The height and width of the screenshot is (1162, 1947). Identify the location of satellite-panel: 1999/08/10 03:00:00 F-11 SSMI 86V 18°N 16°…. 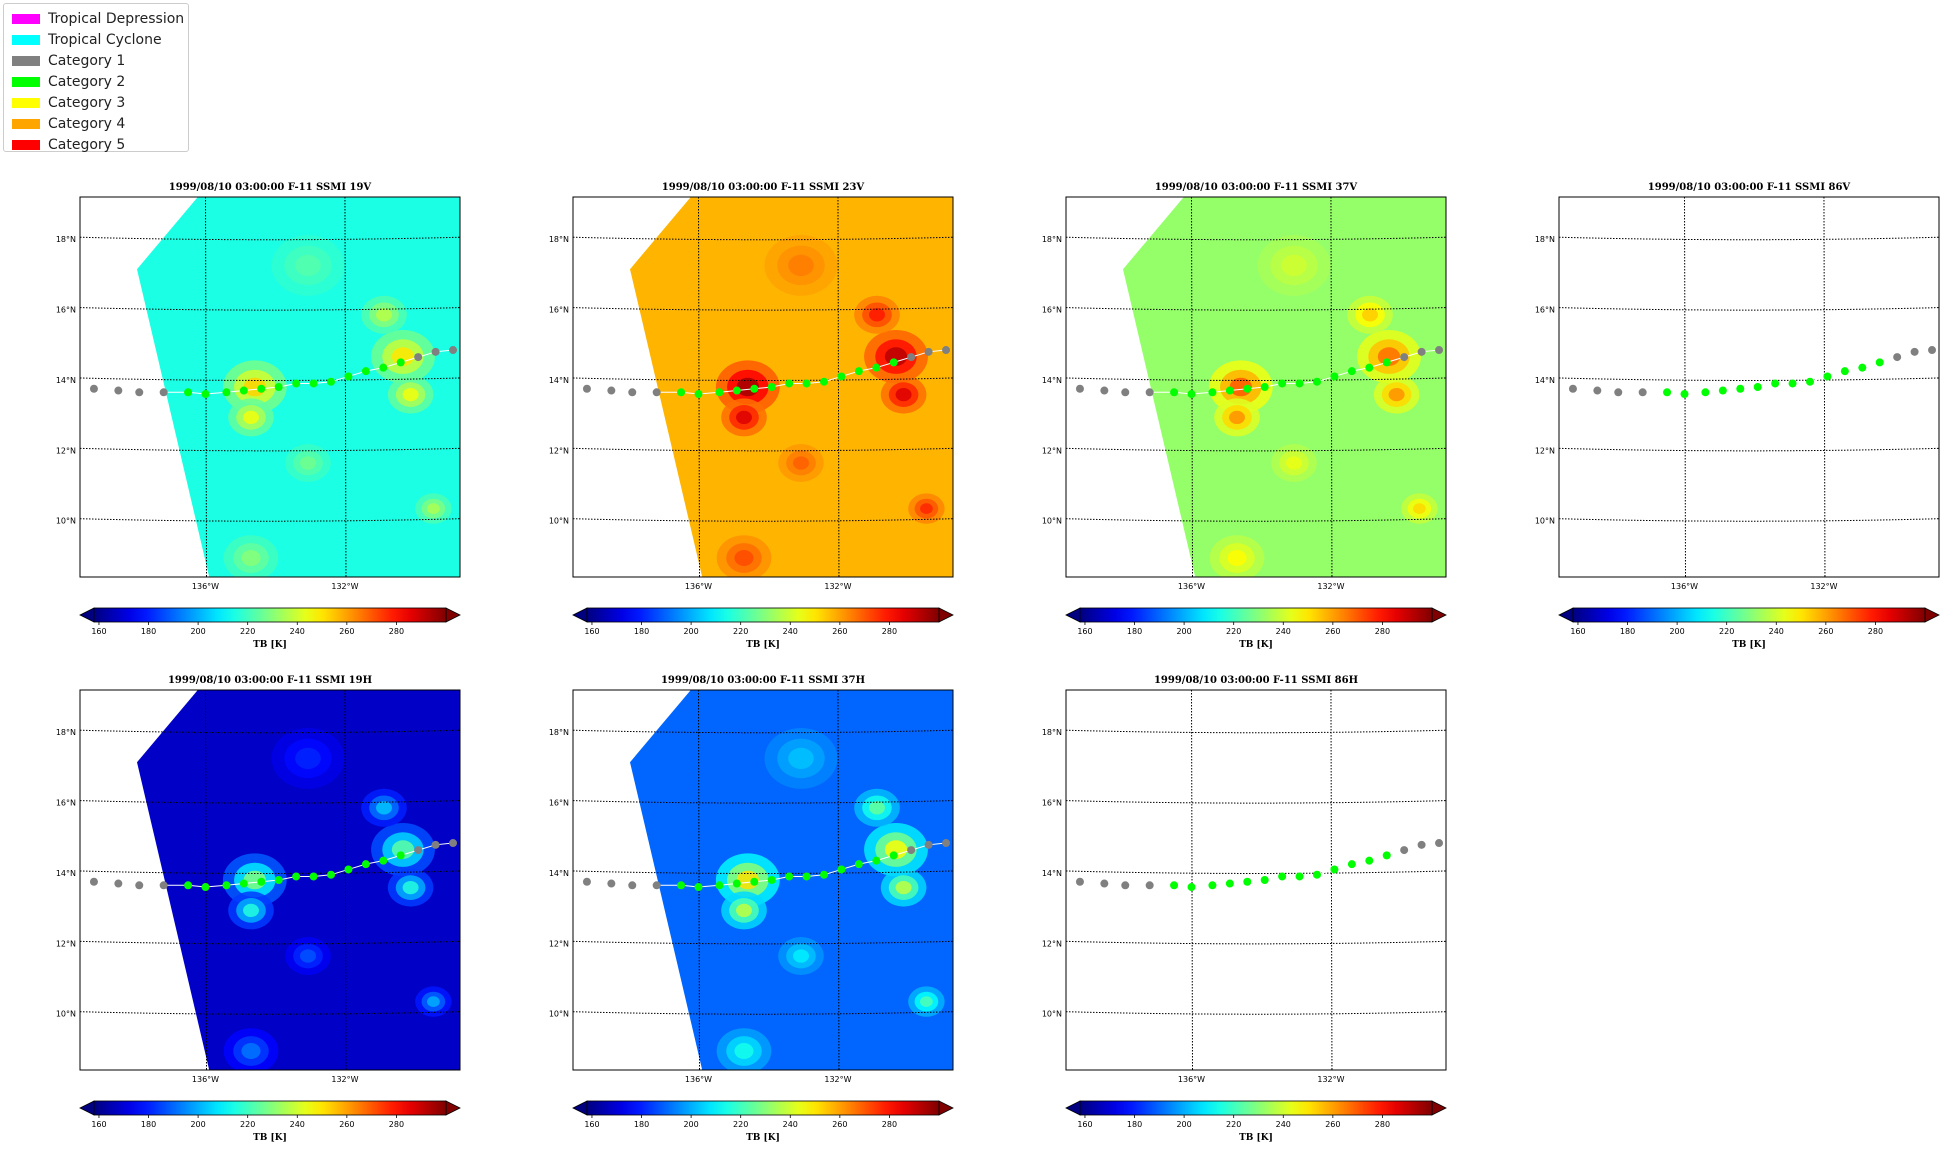
(1737, 416).